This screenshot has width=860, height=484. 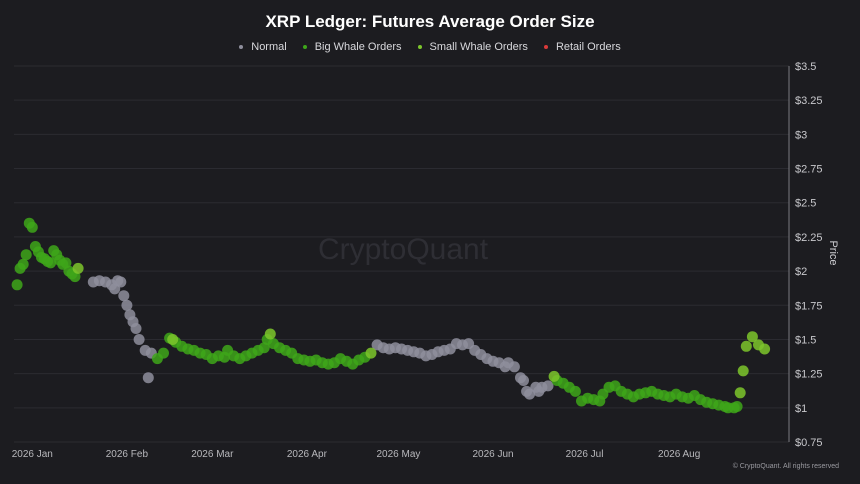 What do you see at coordinates (809, 101) in the screenshot?
I see `y-tick-label: $3.25` at bounding box center [809, 101].